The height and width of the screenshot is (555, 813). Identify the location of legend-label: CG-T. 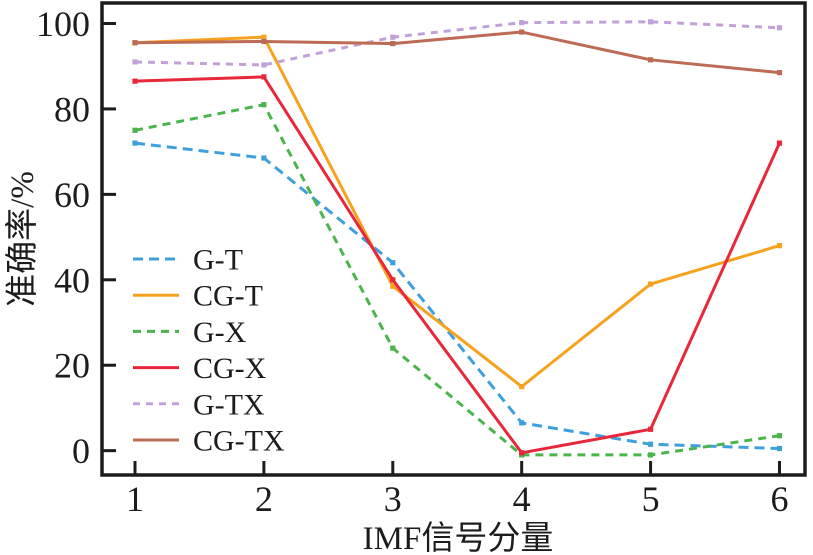
(228, 296).